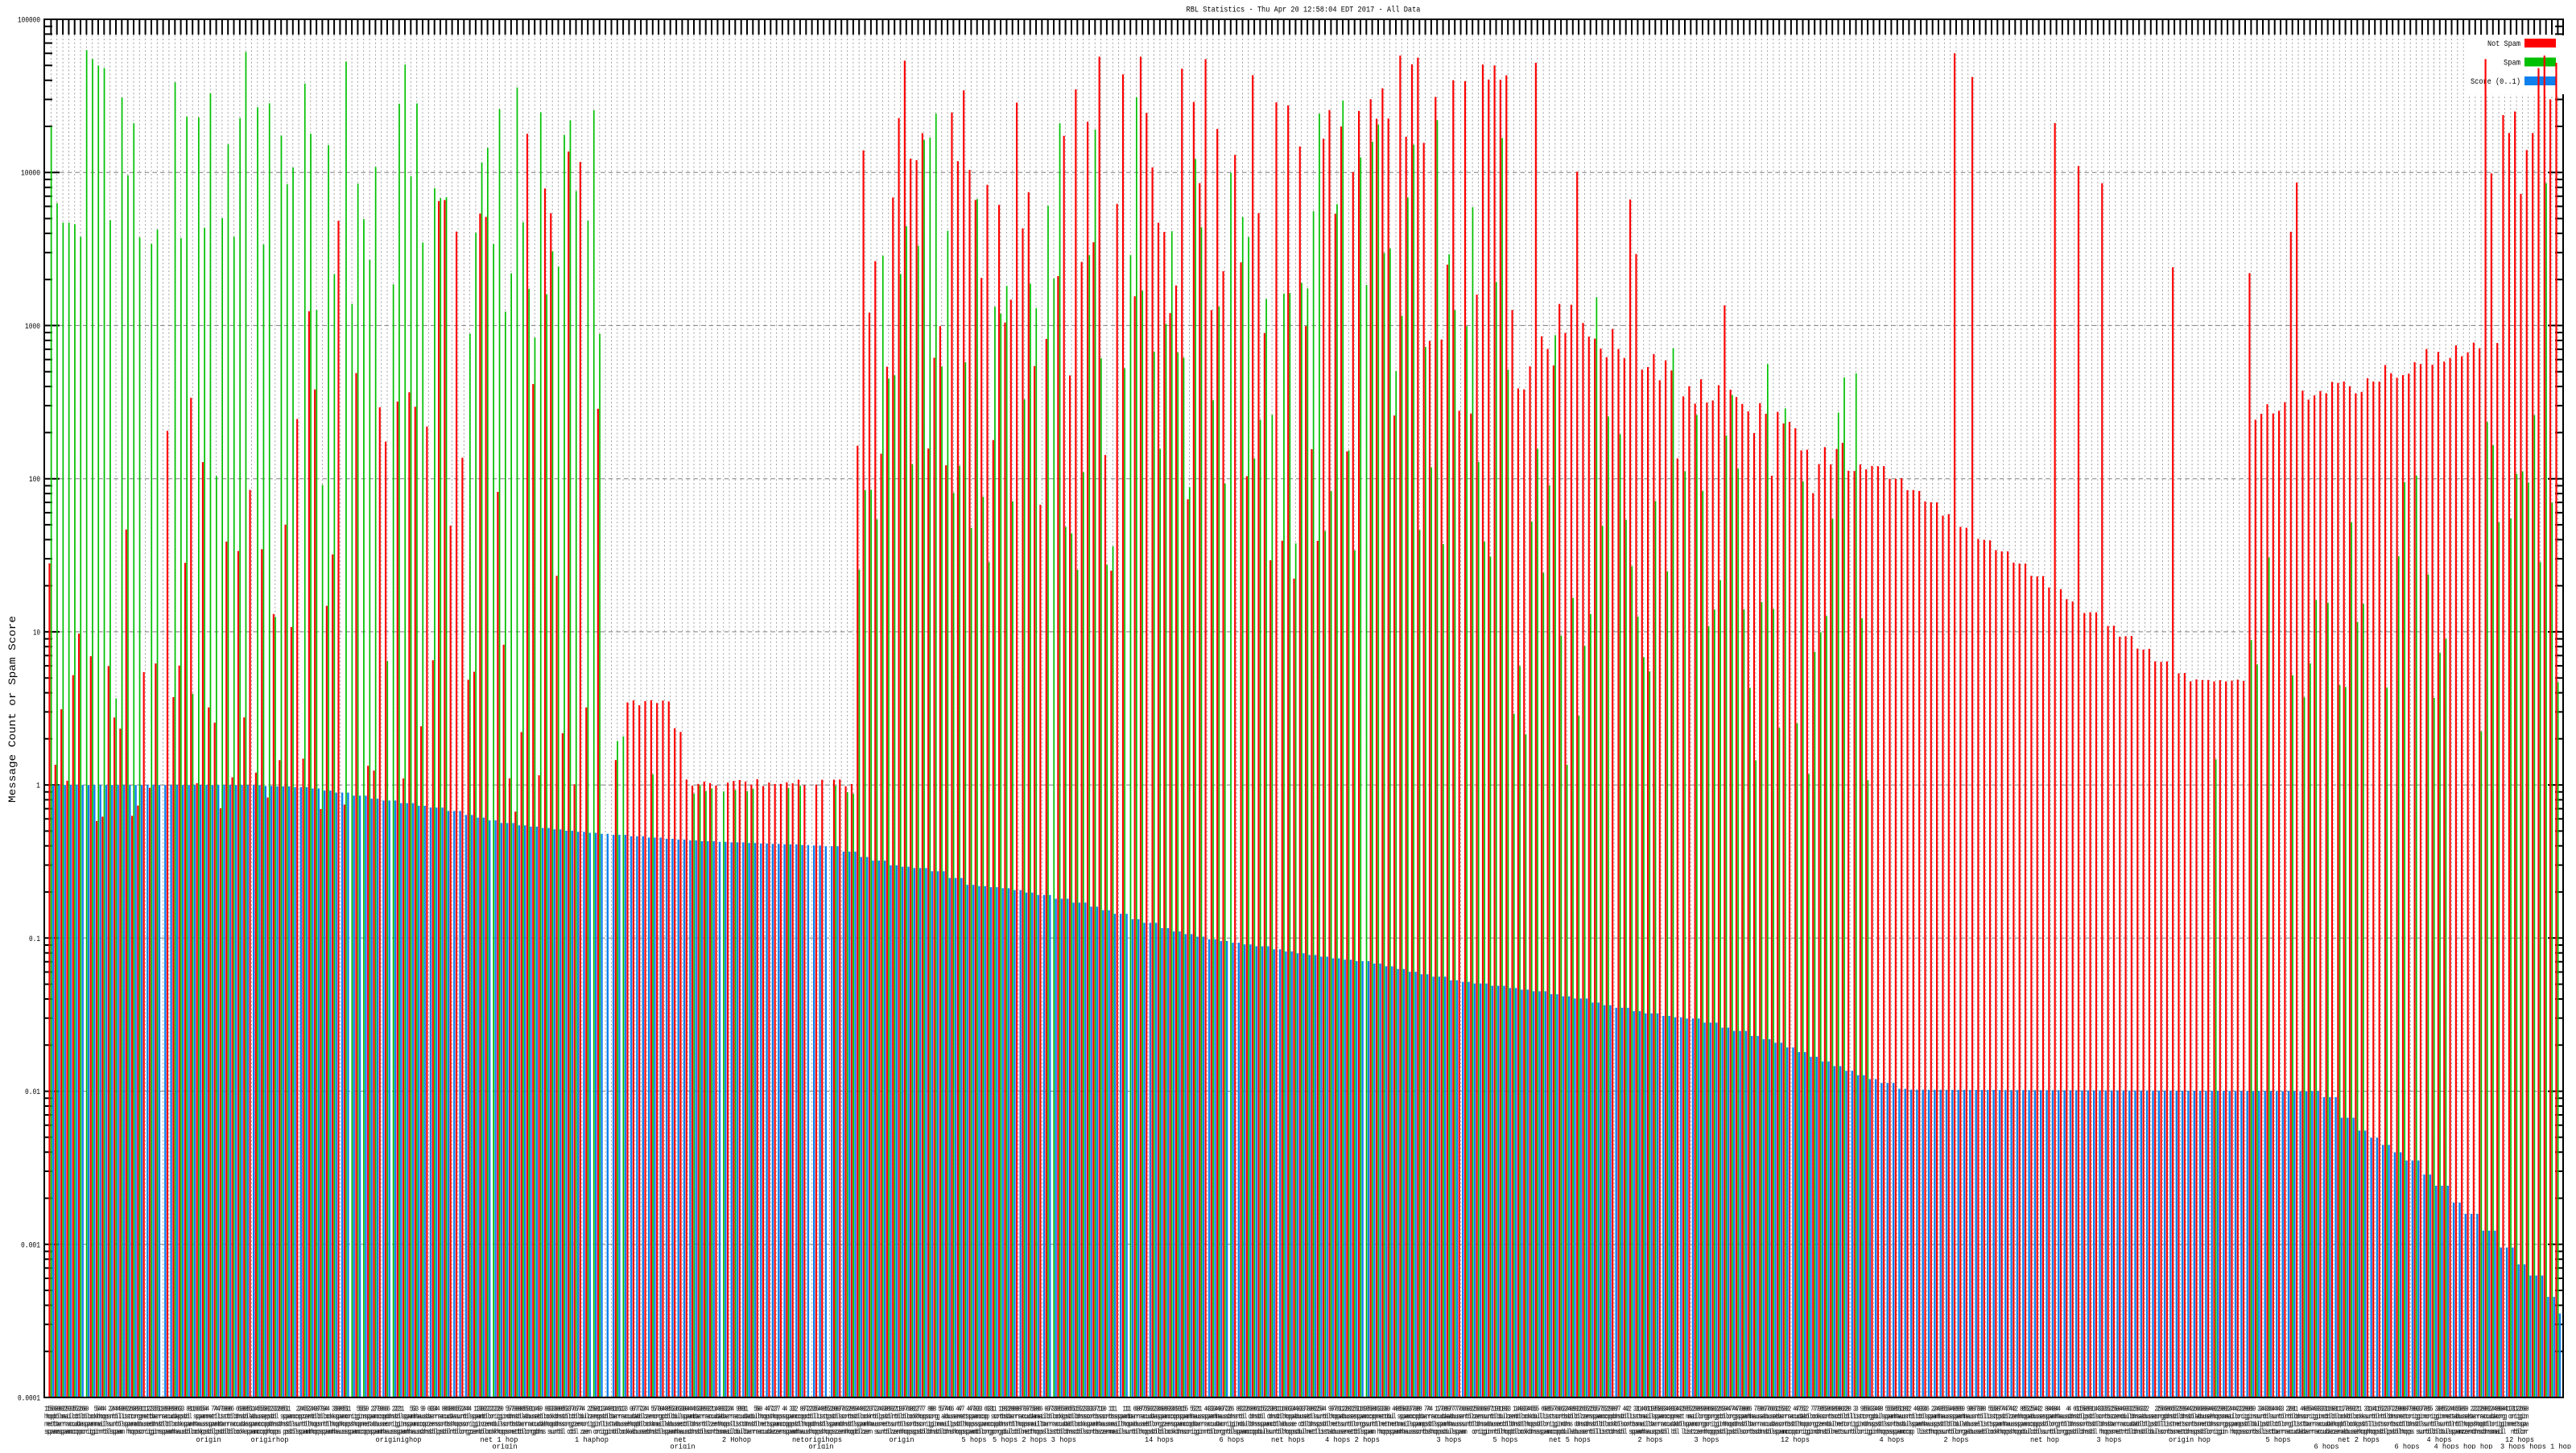  What do you see at coordinates (1288, 1439) in the screenshot?
I see `svg-text: net hops` at bounding box center [1288, 1439].